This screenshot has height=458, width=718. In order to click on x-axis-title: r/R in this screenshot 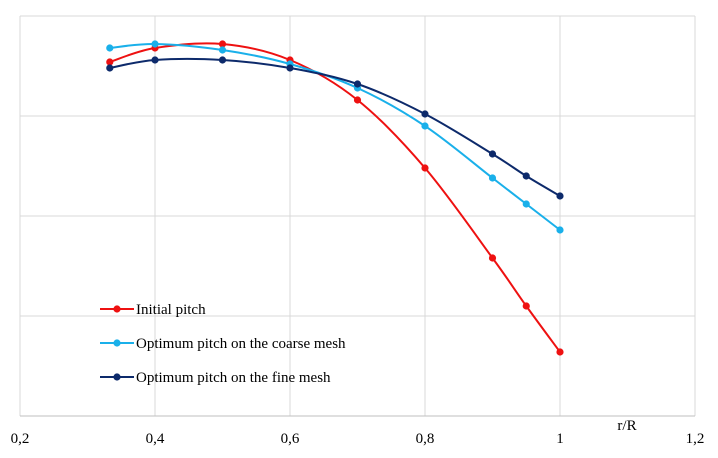, I will do `click(626, 426)`.